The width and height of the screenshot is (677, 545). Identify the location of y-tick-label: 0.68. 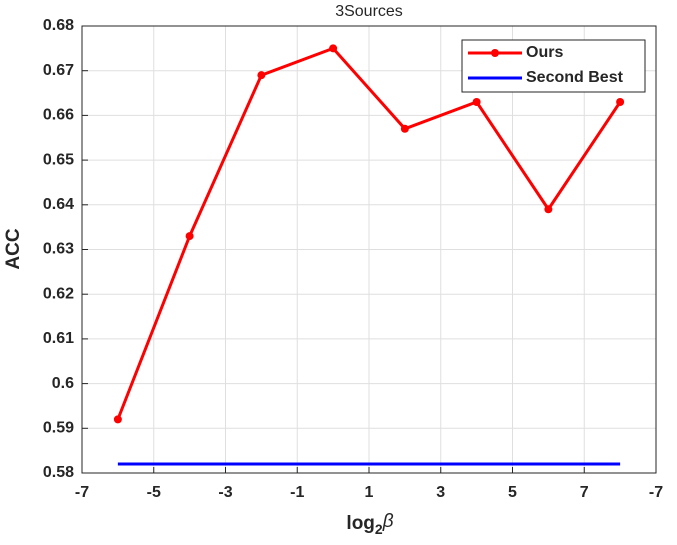
(58, 25).